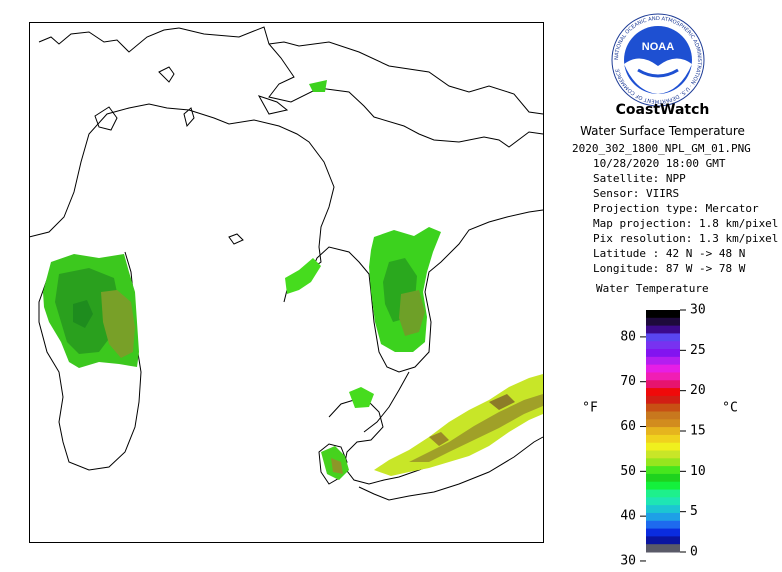 This screenshot has height=572, width=782. What do you see at coordinates (669, 268) in the screenshot?
I see `info-longitude: Longitude: 87 W -> 78 W` at bounding box center [669, 268].